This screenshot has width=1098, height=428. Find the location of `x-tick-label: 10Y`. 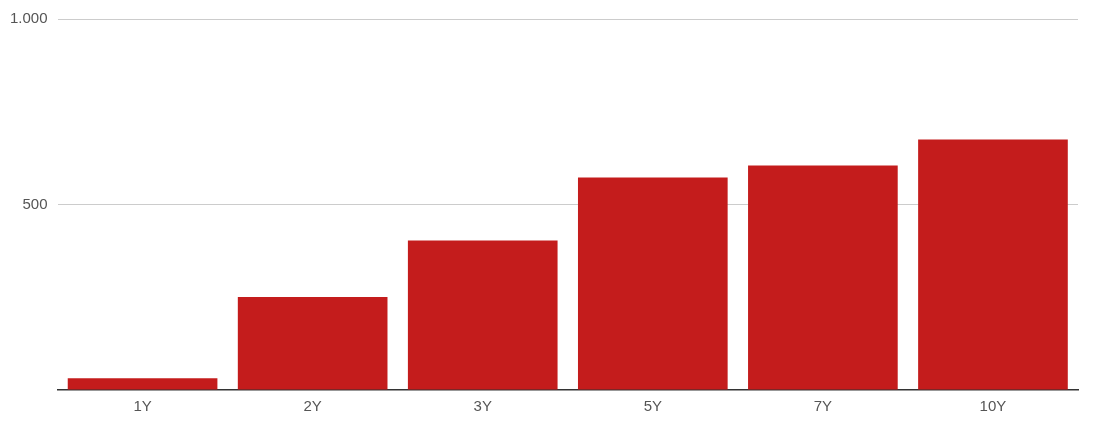

x-tick-label: 10Y is located at coordinates (993, 406).